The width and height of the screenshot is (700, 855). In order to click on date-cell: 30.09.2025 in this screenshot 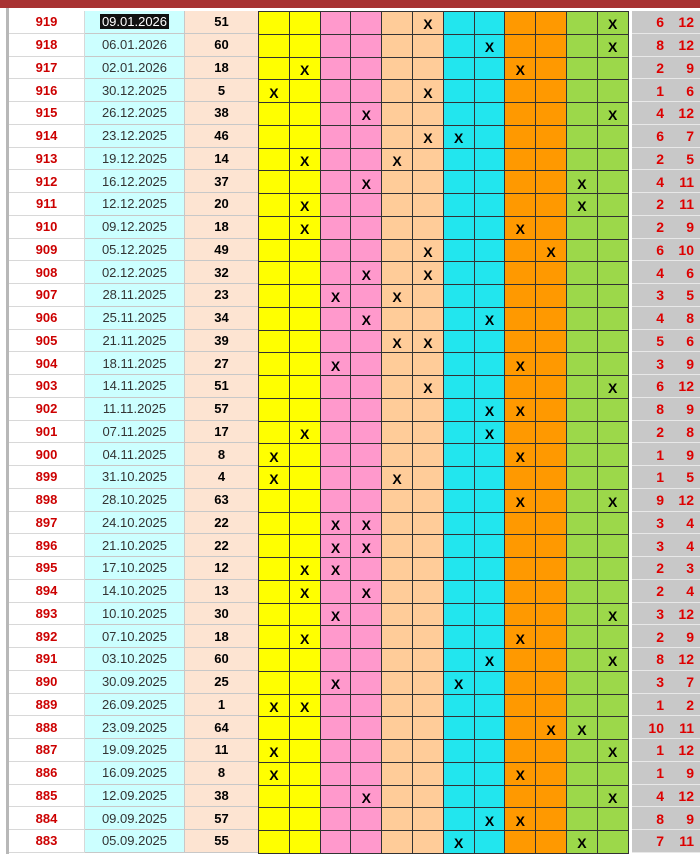, I will do `click(135, 682)`.